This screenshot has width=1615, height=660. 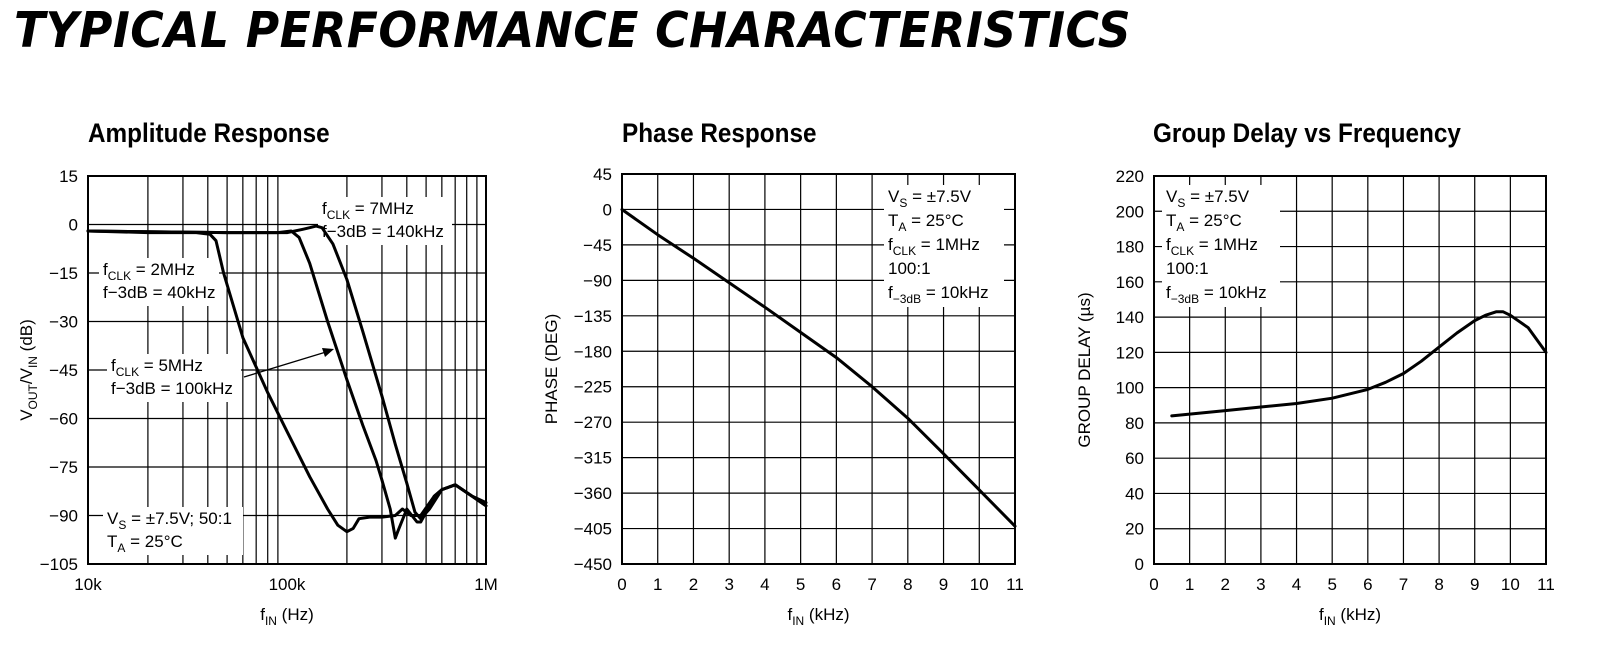 What do you see at coordinates (163, 269) in the screenshot?
I see `annotation-line-rest: = 2MHz` at bounding box center [163, 269].